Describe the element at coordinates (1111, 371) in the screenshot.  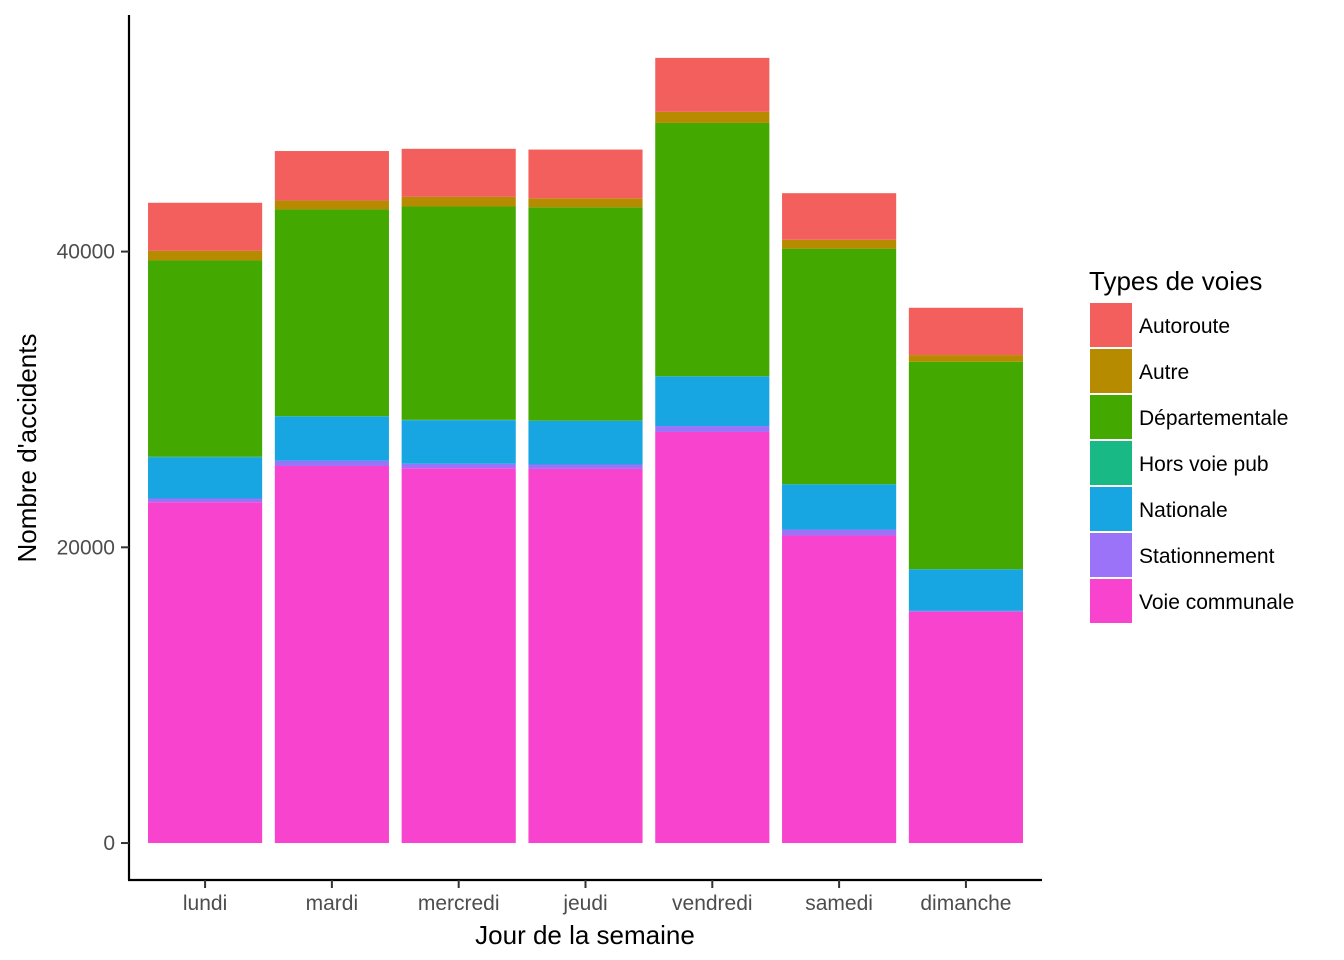
I see `legend-swatch-autre` at that location.